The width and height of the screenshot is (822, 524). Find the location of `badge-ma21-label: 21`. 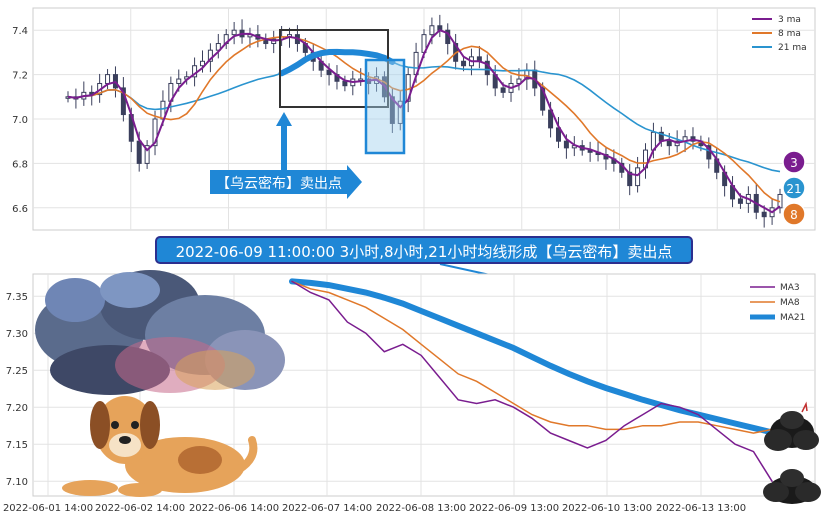

badge-ma21-label: 21 is located at coordinates (793, 189).